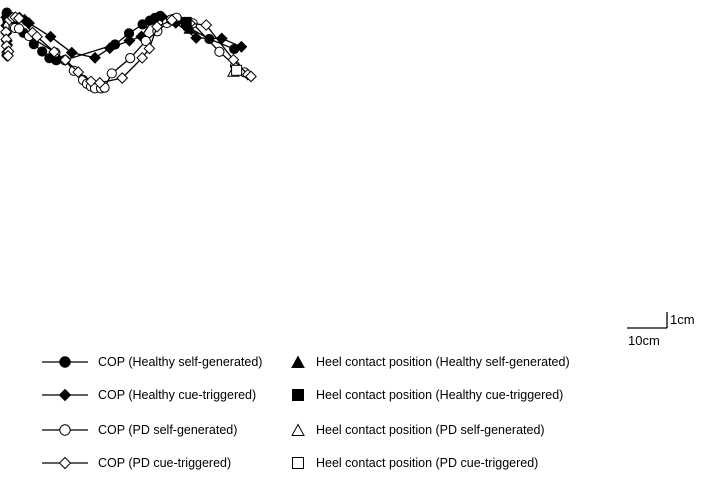 The height and width of the screenshot is (479, 709). Describe the element at coordinates (164, 463) in the screenshot. I see `legend-label-cop-pd-cue: COP (PD cue-triggered)` at that location.